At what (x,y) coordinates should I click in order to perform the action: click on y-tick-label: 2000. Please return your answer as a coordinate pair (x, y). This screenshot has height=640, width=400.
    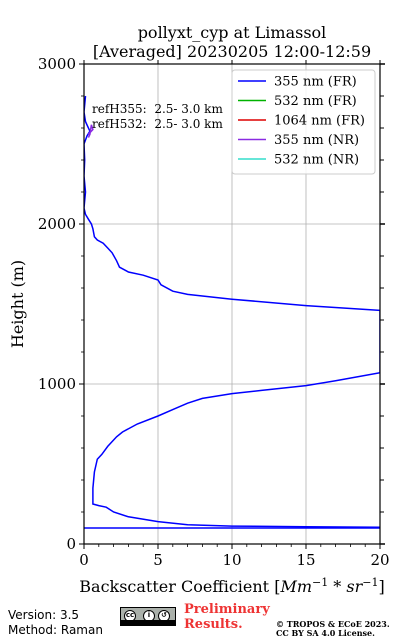
    Looking at the image, I should click on (57, 224).